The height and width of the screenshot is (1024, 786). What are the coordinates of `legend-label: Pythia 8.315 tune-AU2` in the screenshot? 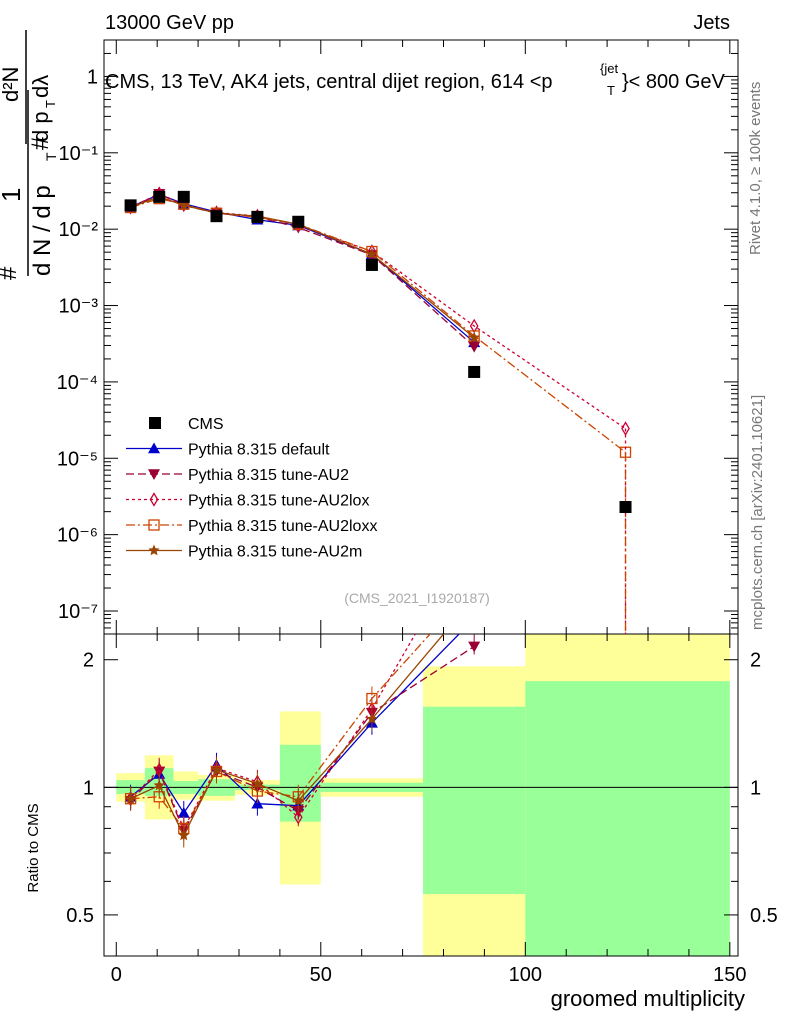 It's located at (268, 475).